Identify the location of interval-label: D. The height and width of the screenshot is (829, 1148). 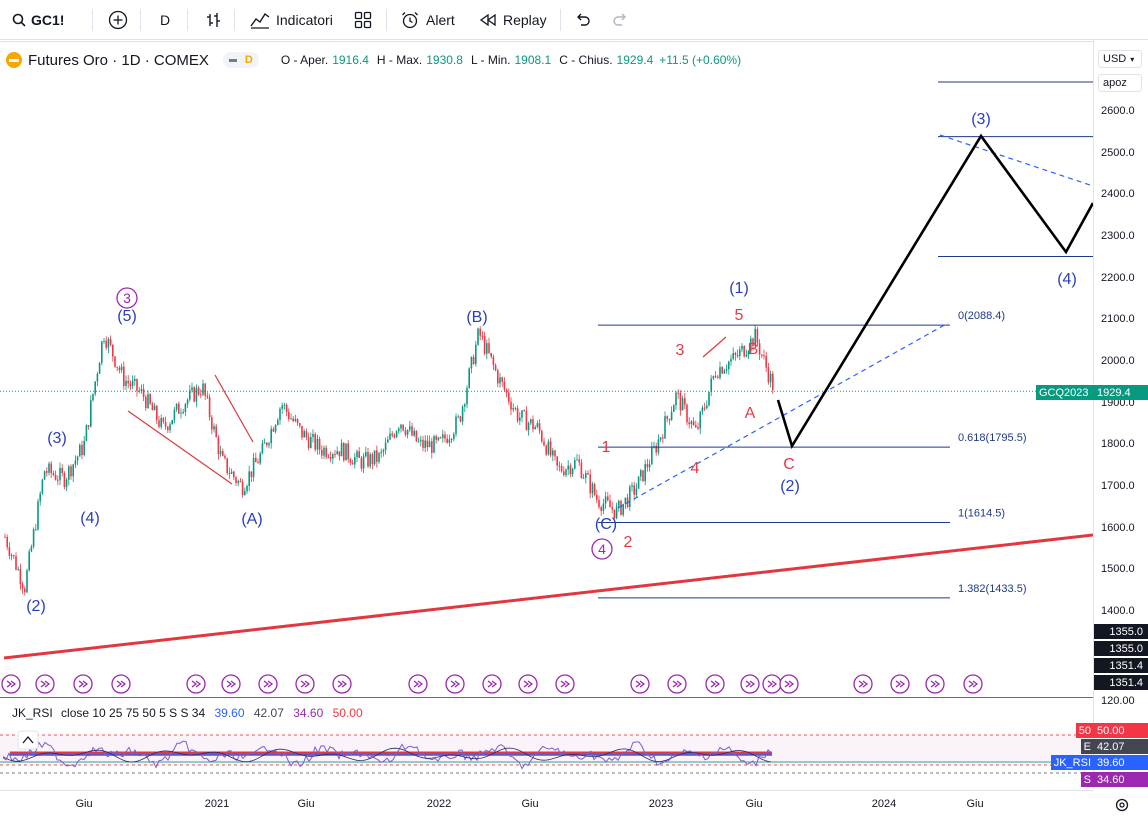
(165, 20).